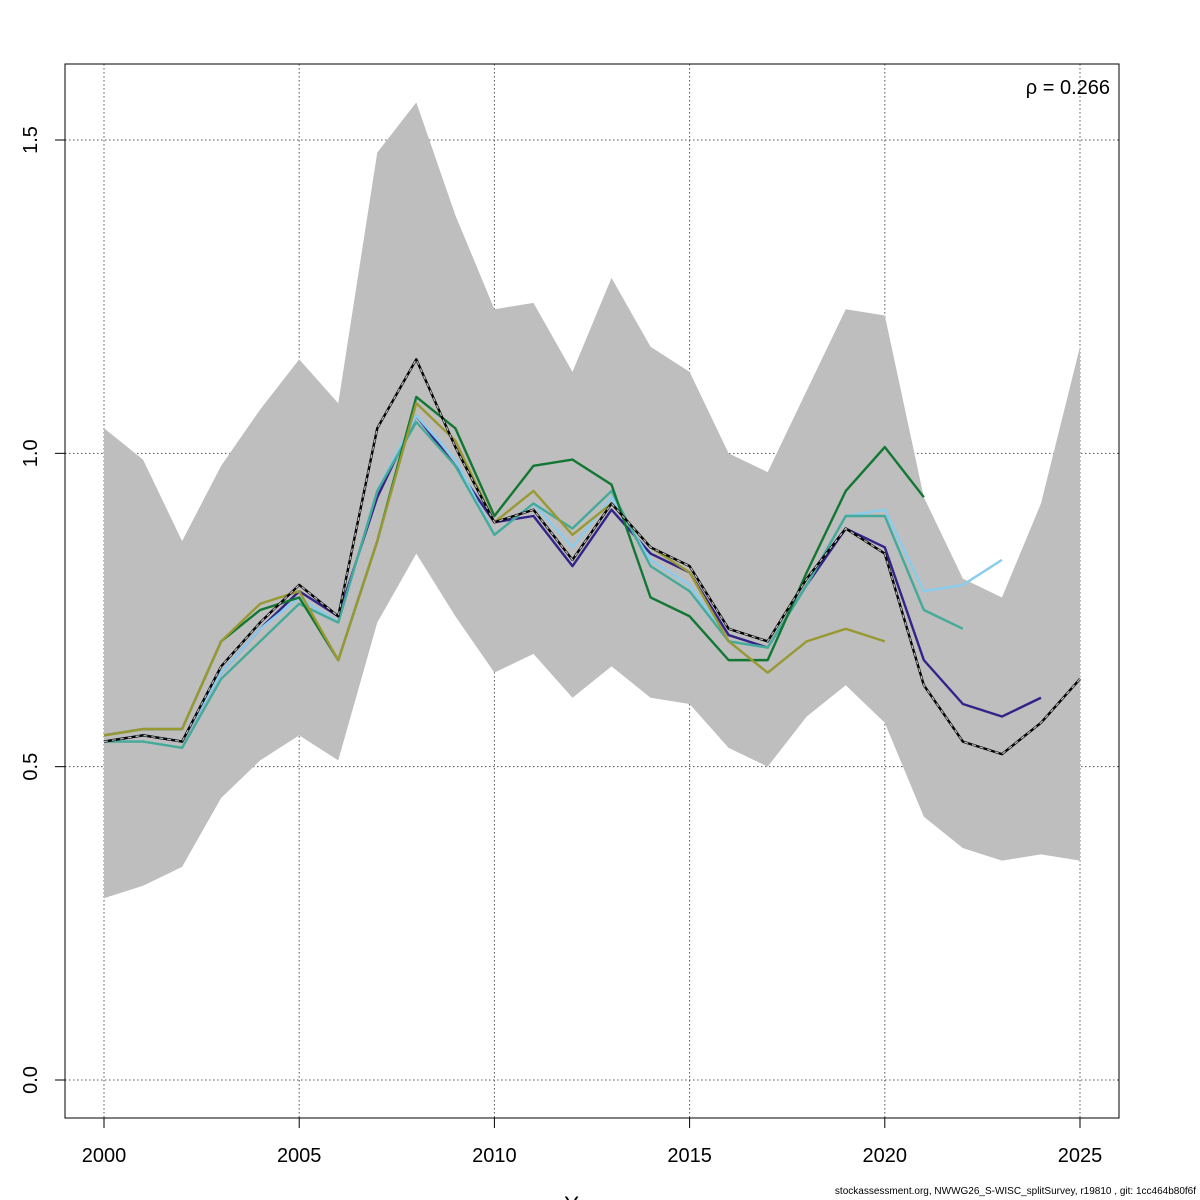 The image size is (1200, 1200). Describe the element at coordinates (591, 1196) in the screenshot. I see `x-axis-label: Years` at that location.